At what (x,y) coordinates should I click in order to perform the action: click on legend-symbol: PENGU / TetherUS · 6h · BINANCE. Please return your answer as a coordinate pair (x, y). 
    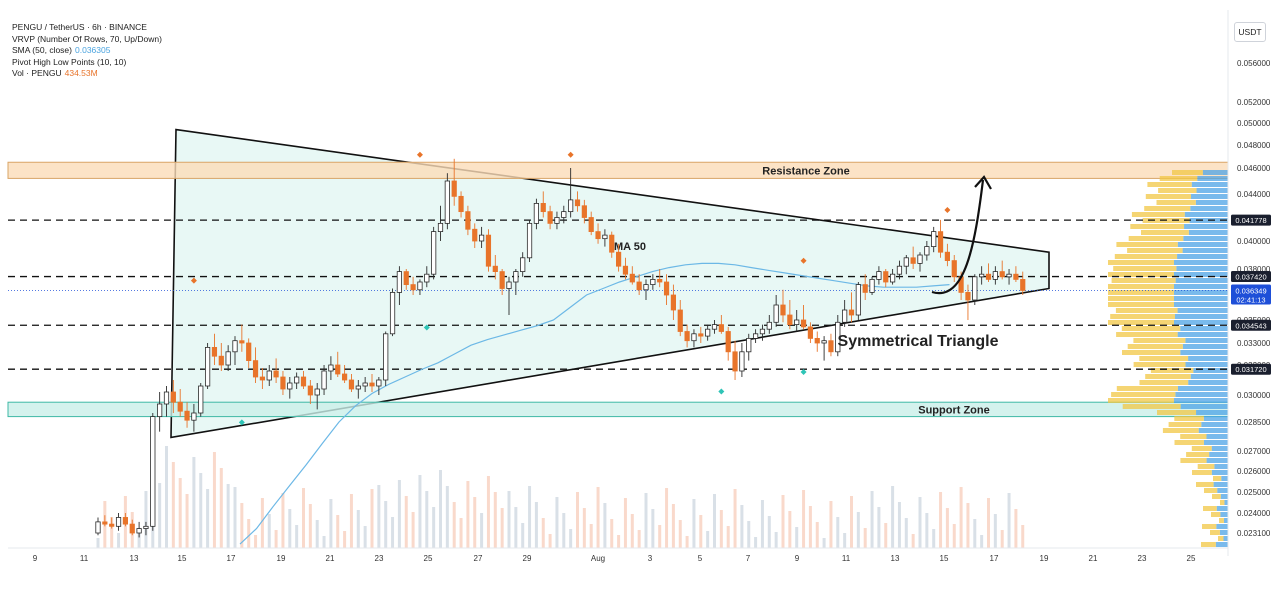
    Looking at the image, I should click on (79, 27).